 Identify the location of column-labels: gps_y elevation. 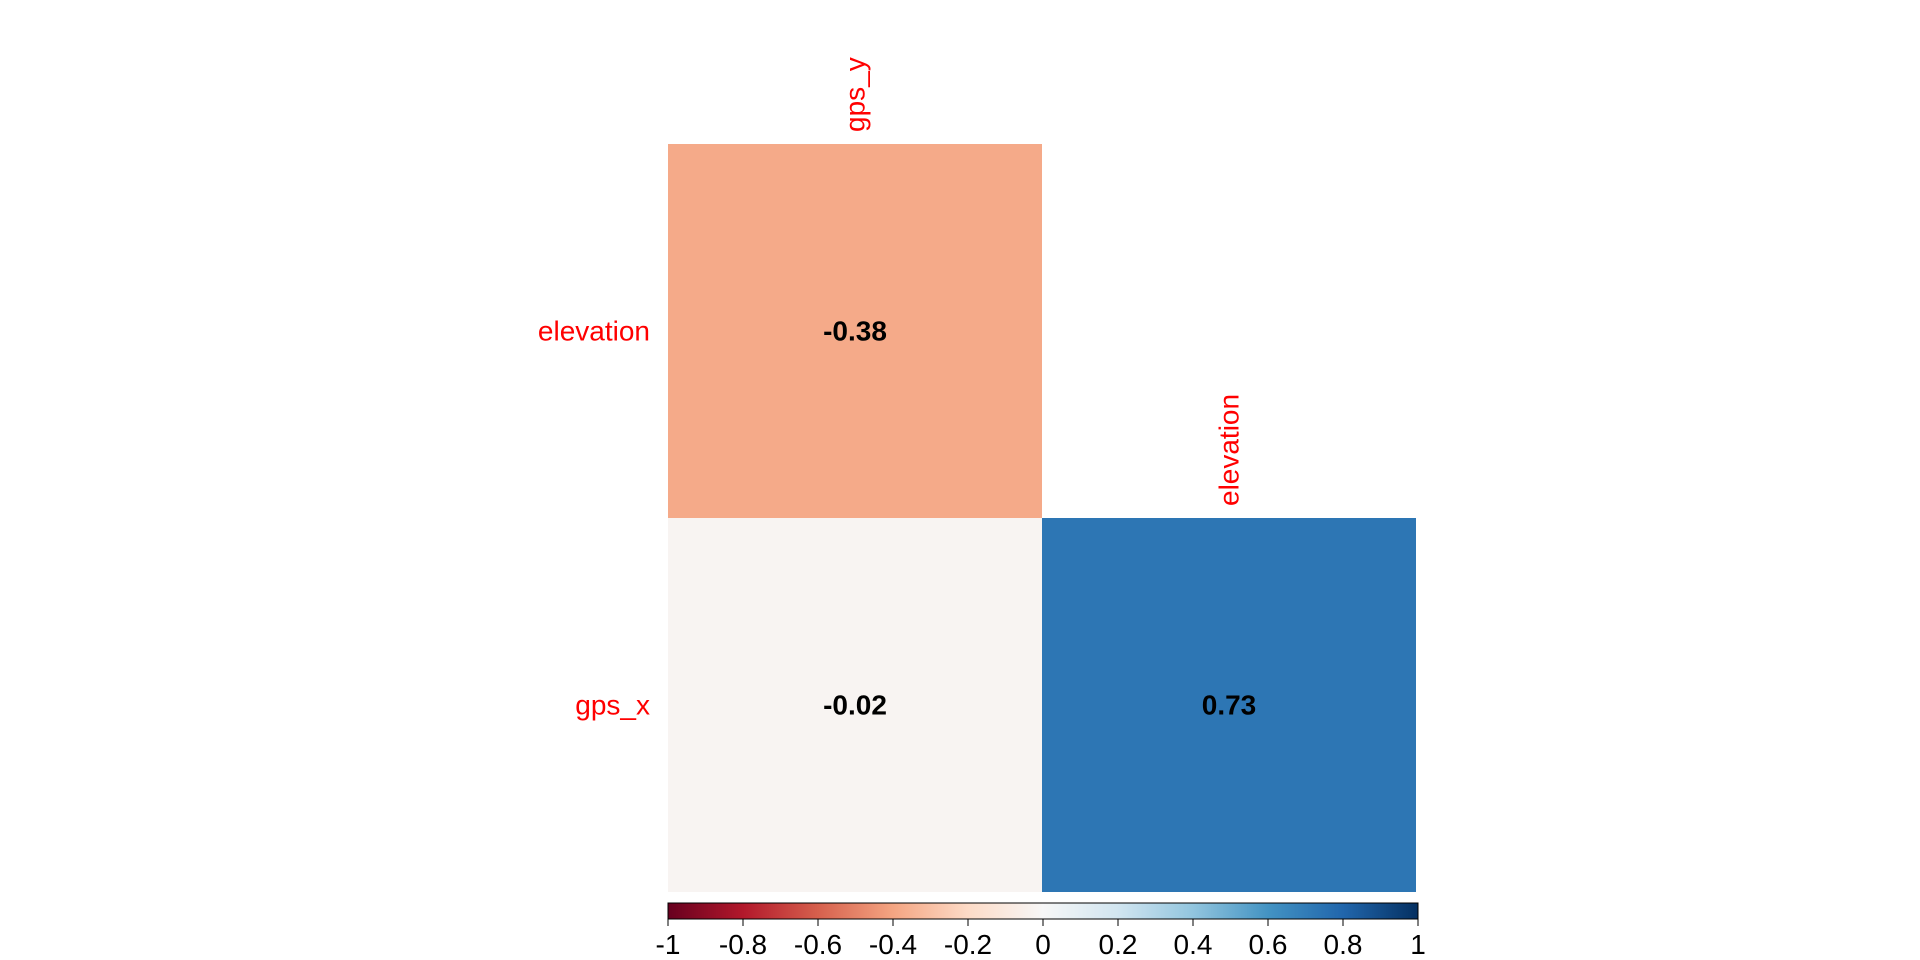
(1042, 281).